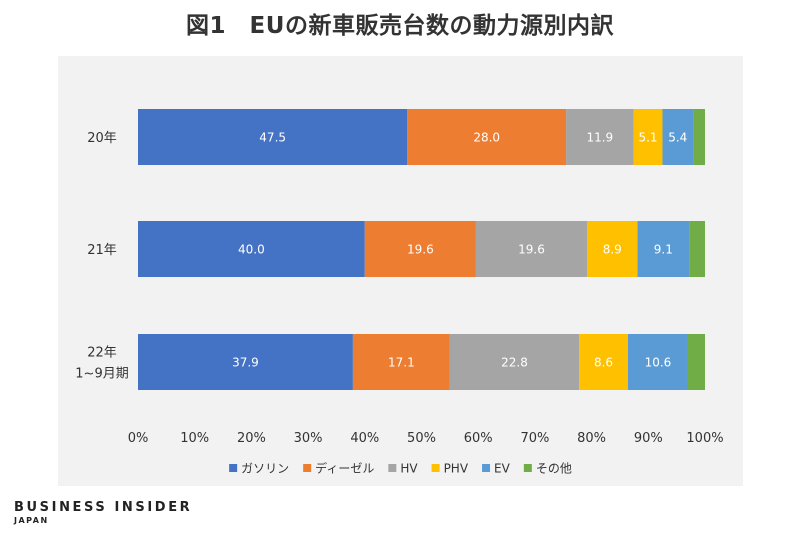  I want to click on data-label: 40.0, so click(251, 250).